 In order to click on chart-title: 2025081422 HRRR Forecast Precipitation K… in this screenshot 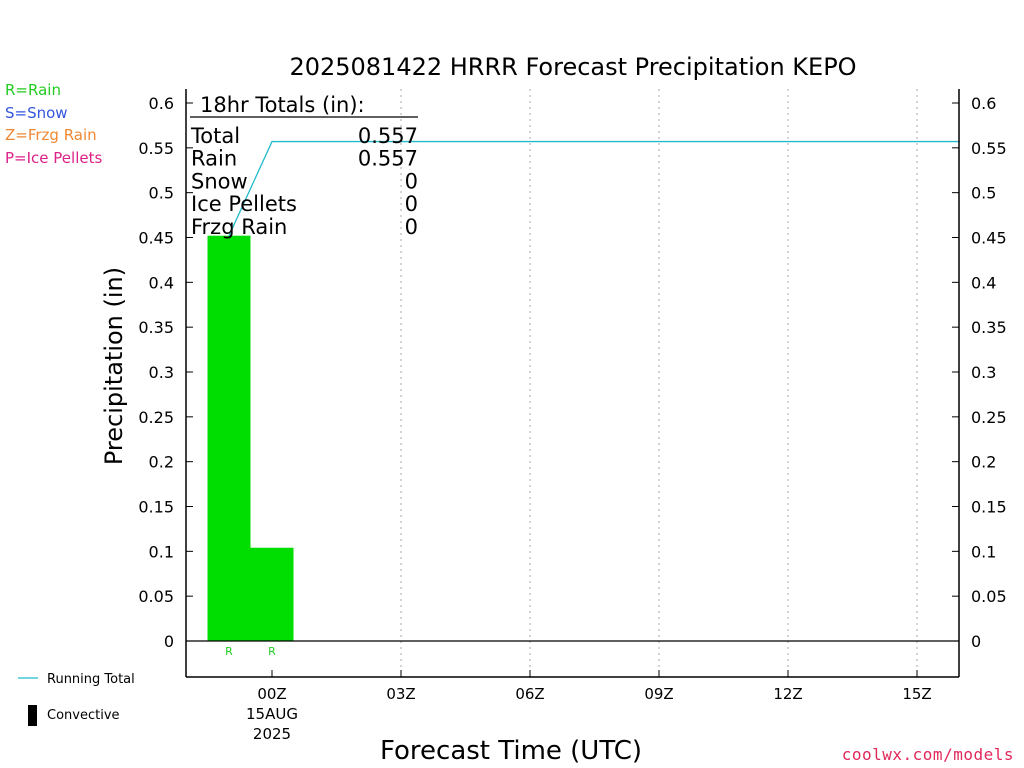, I will do `click(572, 67)`.